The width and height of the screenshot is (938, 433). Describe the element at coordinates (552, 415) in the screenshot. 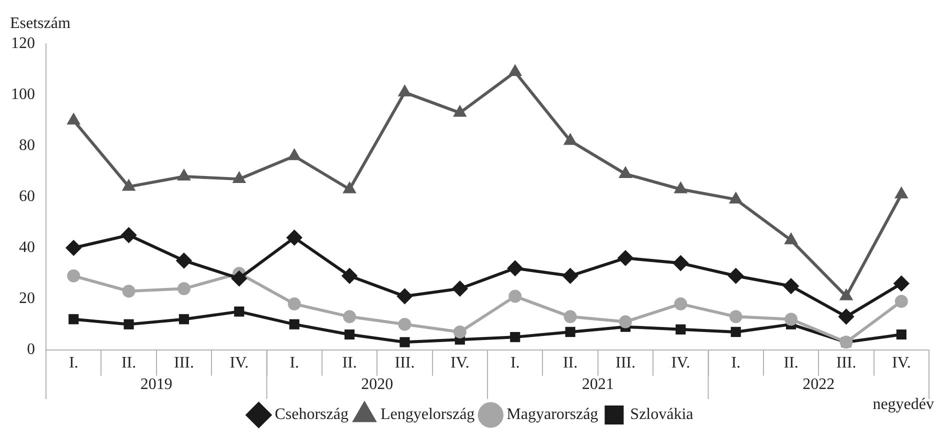

I see `legend-label: Magyarország` at that location.